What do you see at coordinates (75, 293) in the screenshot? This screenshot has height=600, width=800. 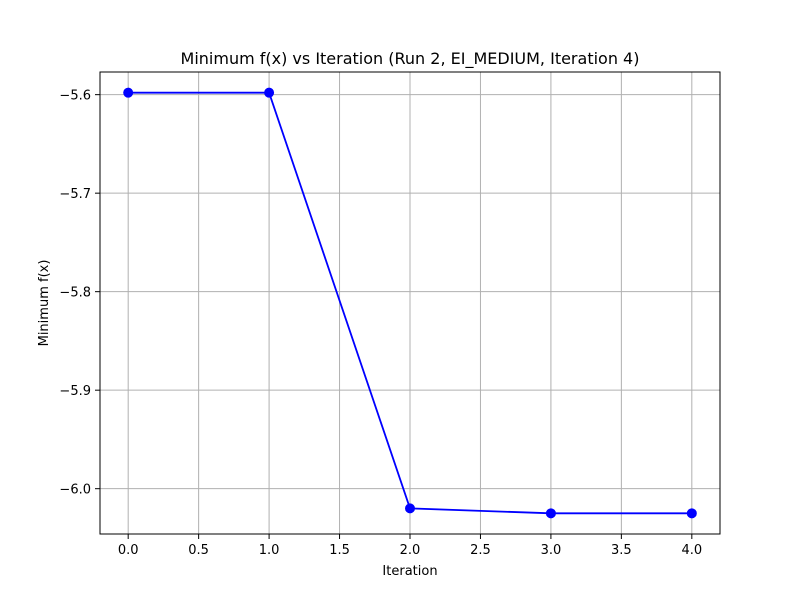 I see `y-tick-label: −5.8` at bounding box center [75, 293].